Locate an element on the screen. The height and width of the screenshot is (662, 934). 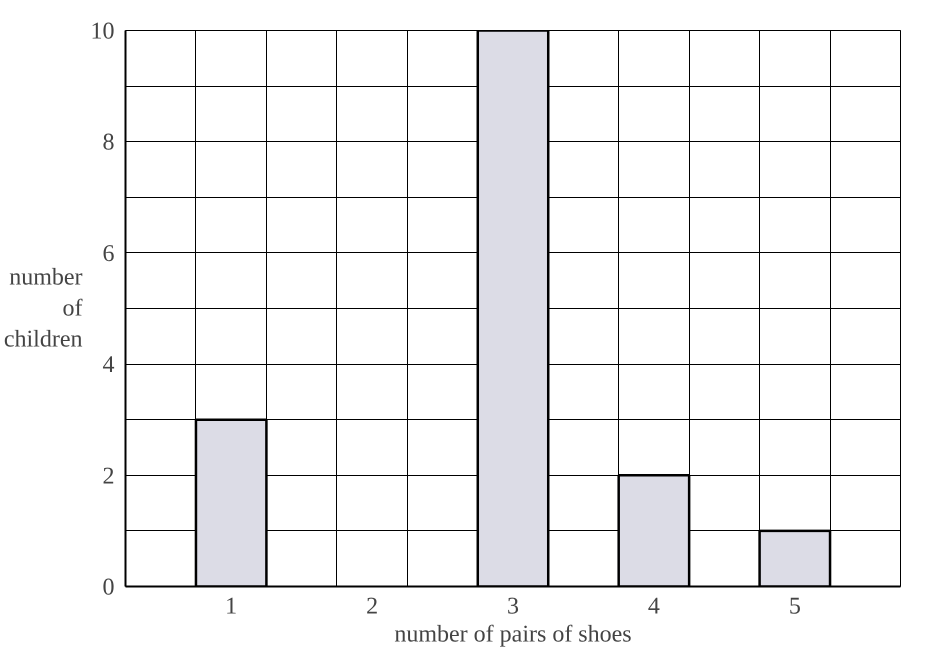
y-tick-label: 2 is located at coordinates (108, 476).